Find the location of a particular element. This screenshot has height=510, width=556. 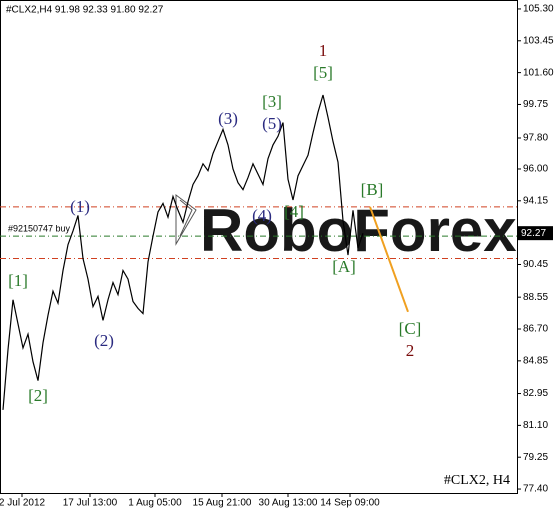

y-tick-label: 82.95 is located at coordinates (535, 393).